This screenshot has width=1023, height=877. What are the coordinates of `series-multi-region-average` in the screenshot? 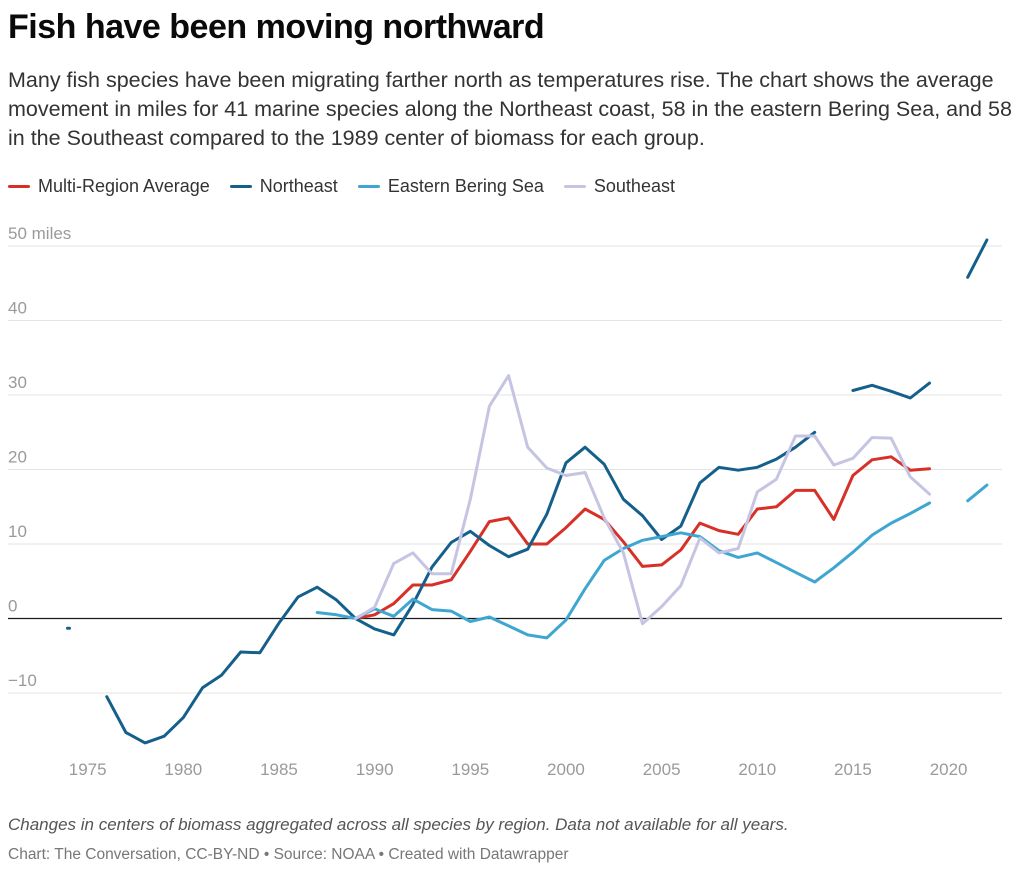 It's located at (642, 537).